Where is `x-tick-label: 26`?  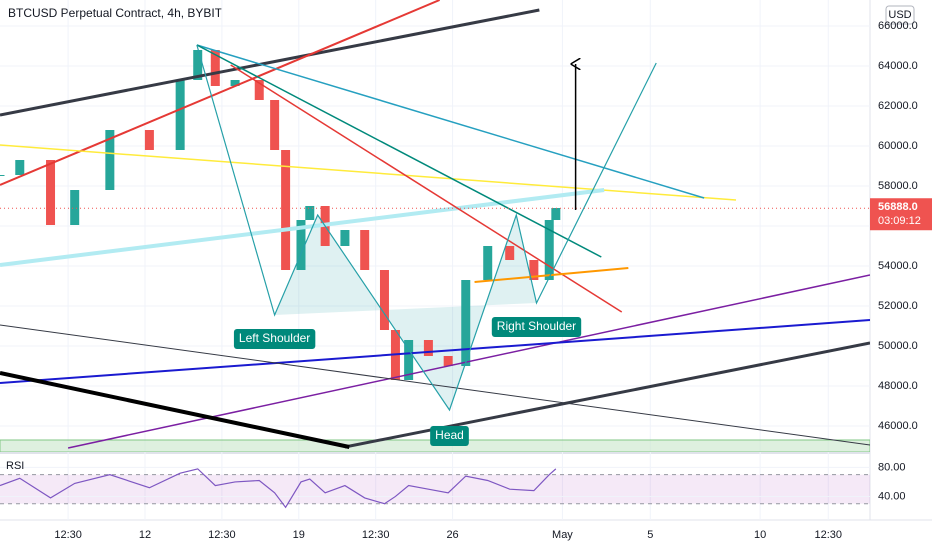 x-tick-label: 26 is located at coordinates (452, 535).